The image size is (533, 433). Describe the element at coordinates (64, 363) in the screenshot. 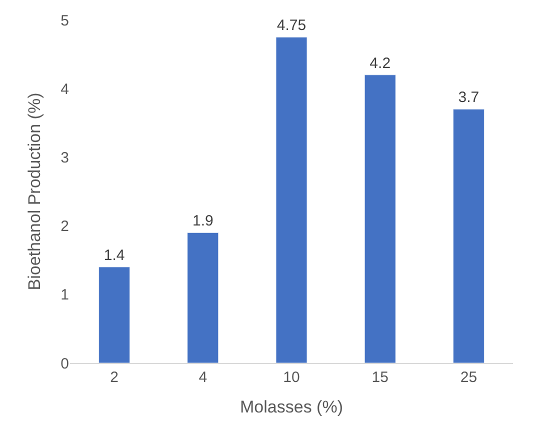

I see `y-tick-label: 0` at that location.